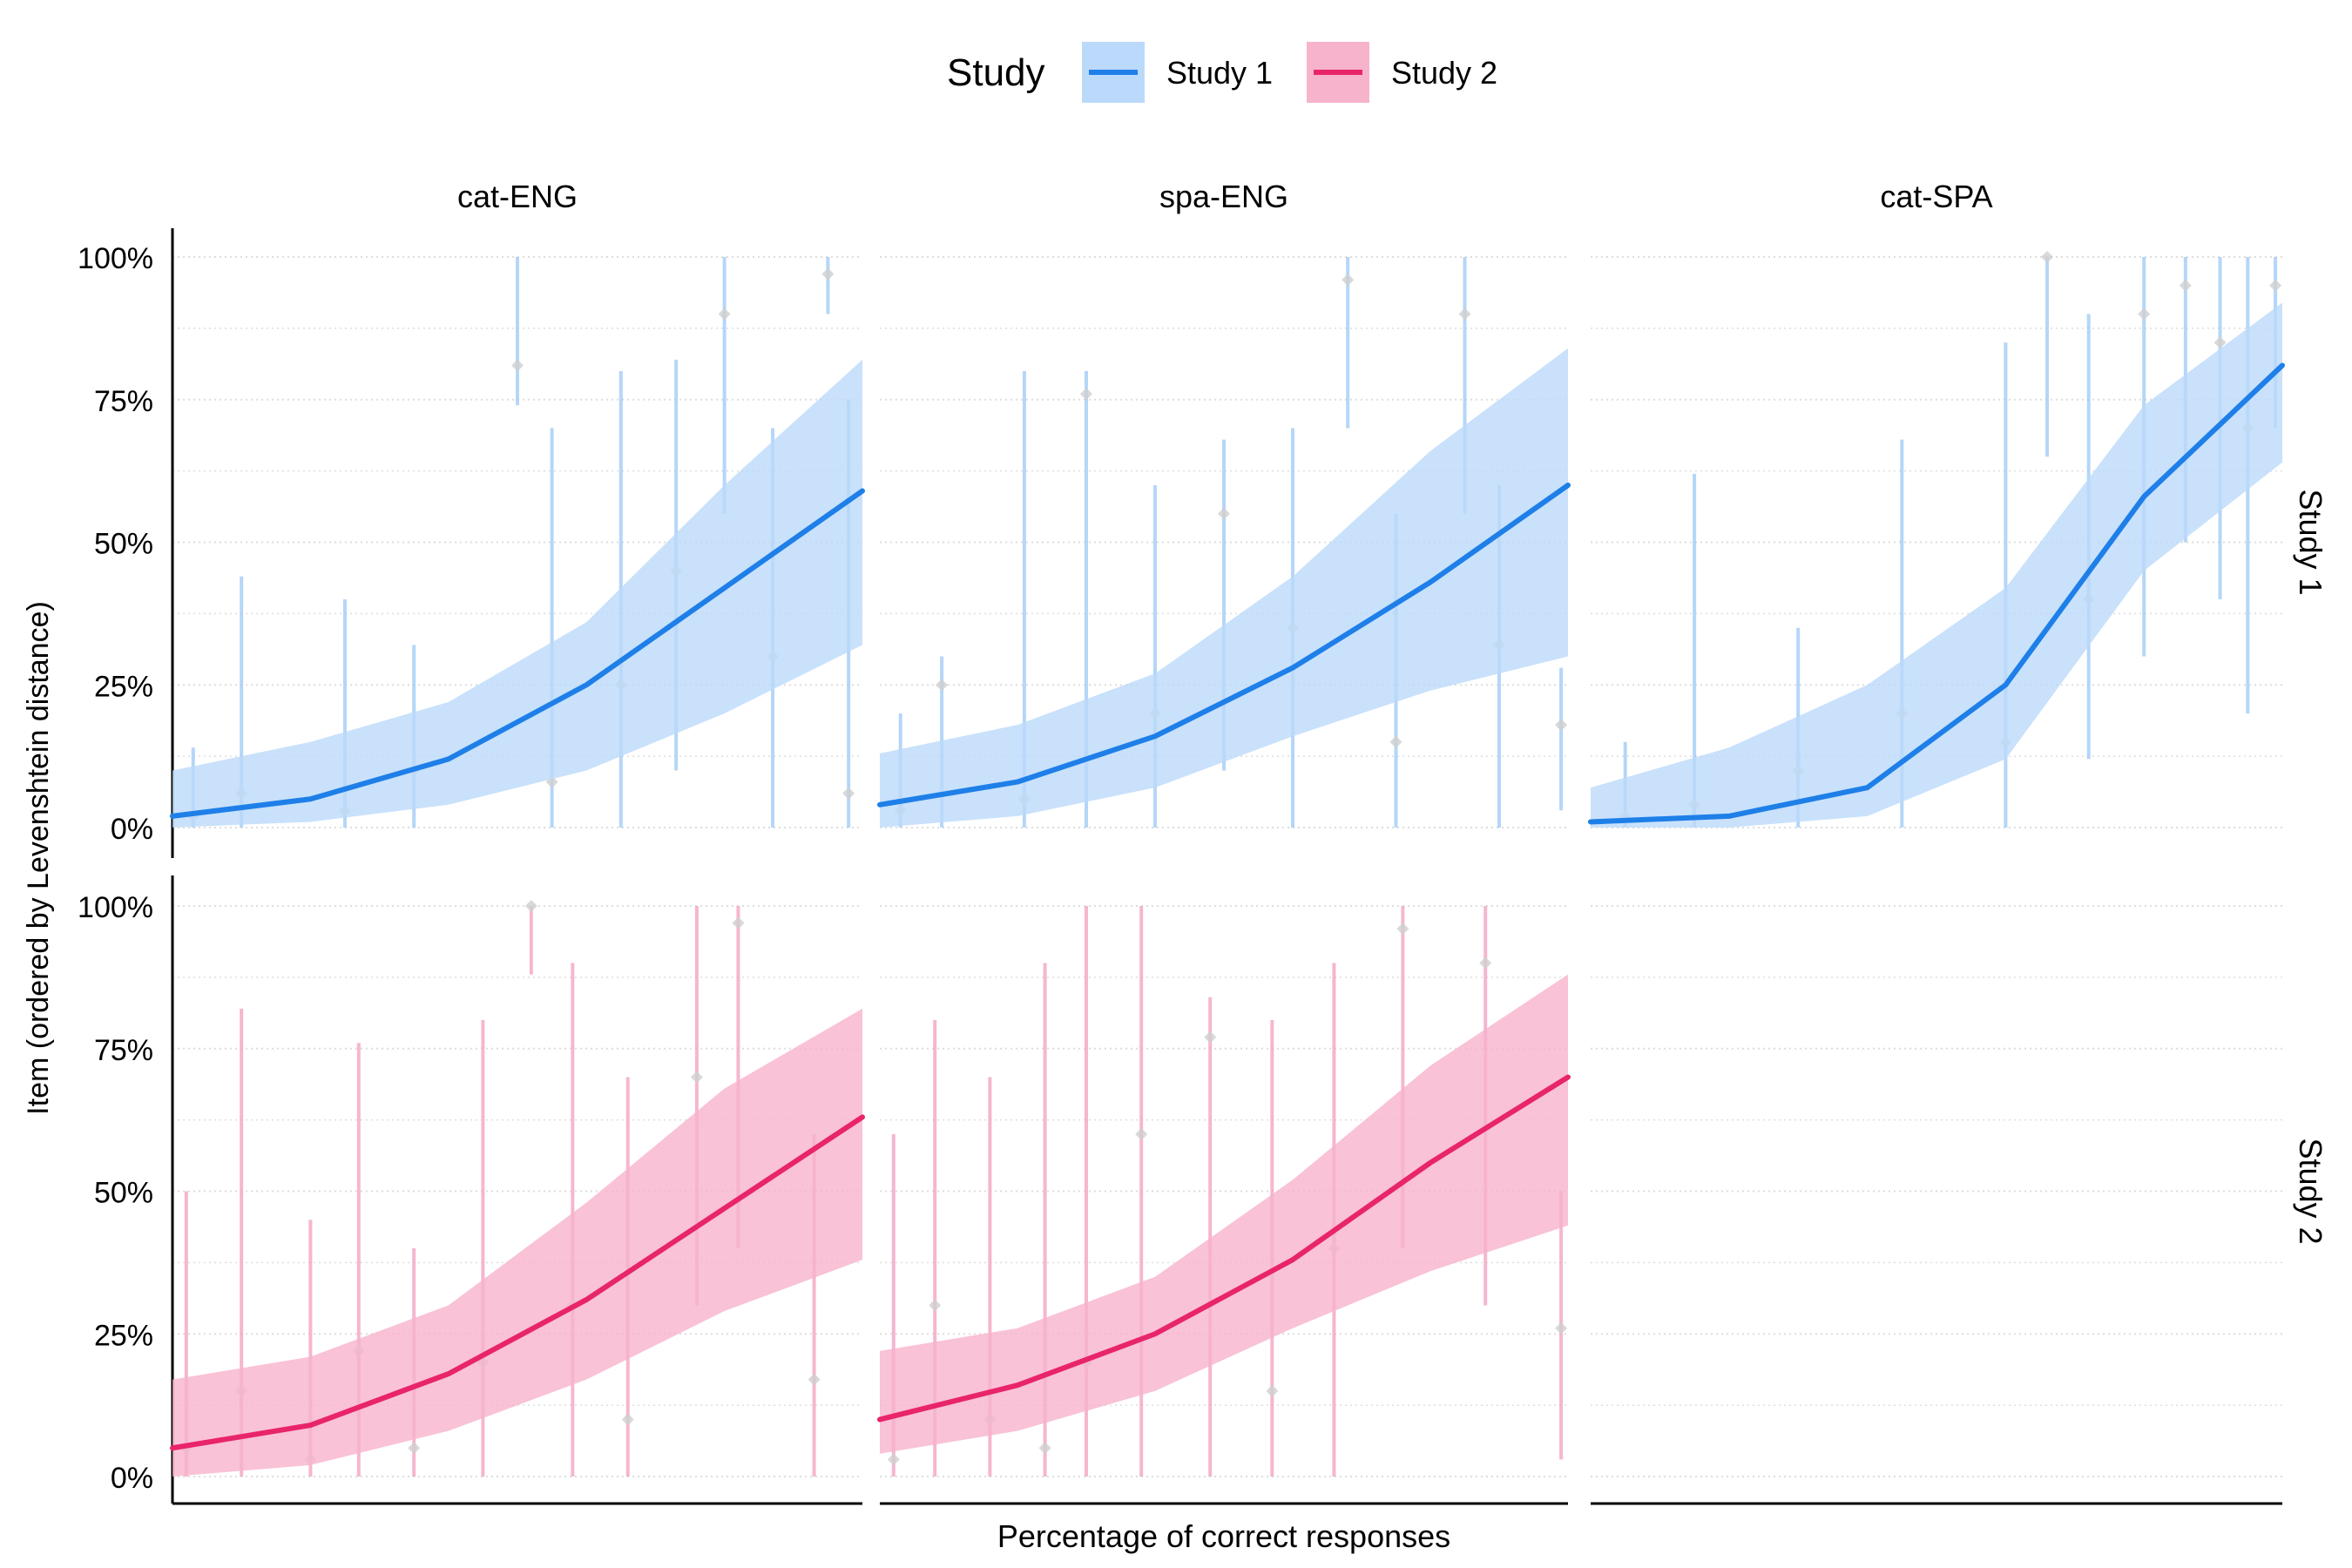 This screenshot has width=2352, height=1568. What do you see at coordinates (38, 858) in the screenshot?
I see `y-axis-title: Item (ordered by Levenshtein distance)` at bounding box center [38, 858].